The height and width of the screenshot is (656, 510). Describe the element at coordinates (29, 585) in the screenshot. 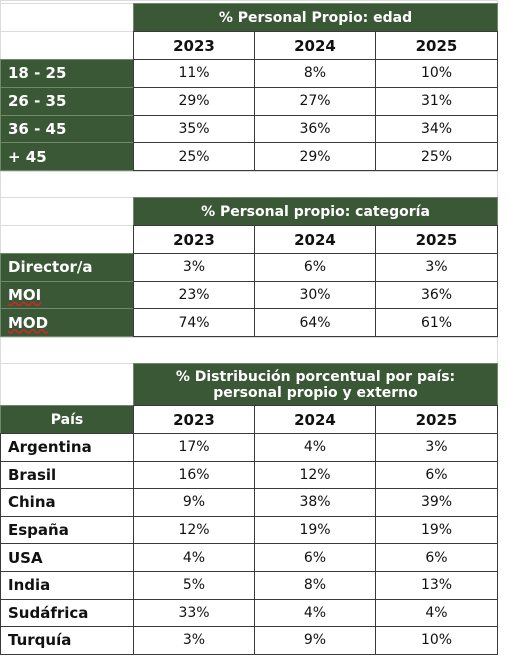

I see `row-label-text: India` at that location.